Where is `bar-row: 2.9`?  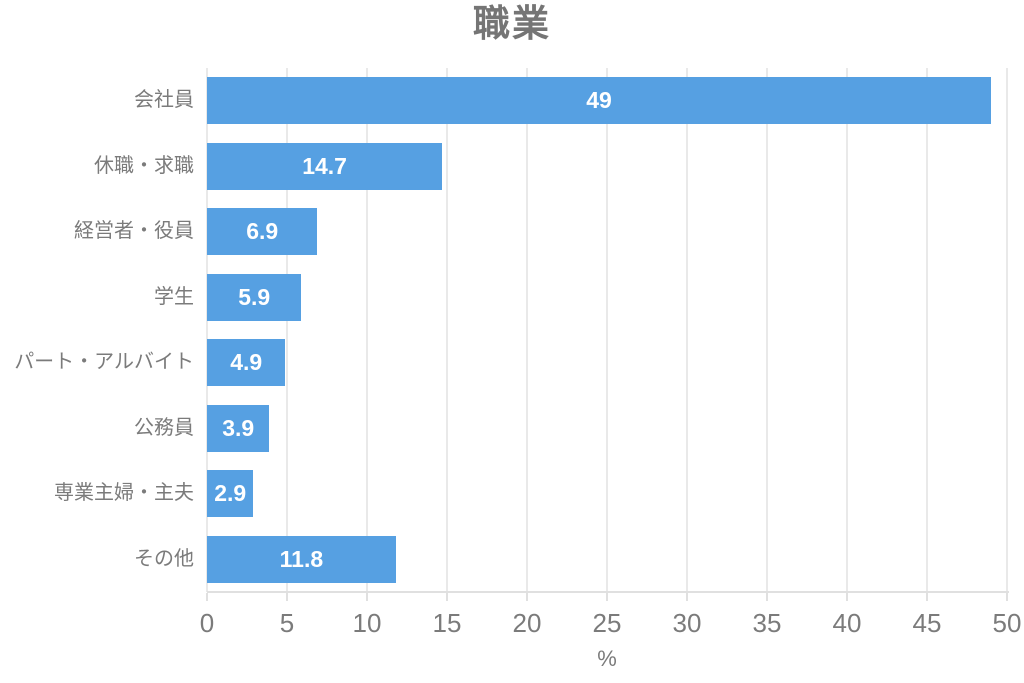
bar-row: 2.9 is located at coordinates (607, 494).